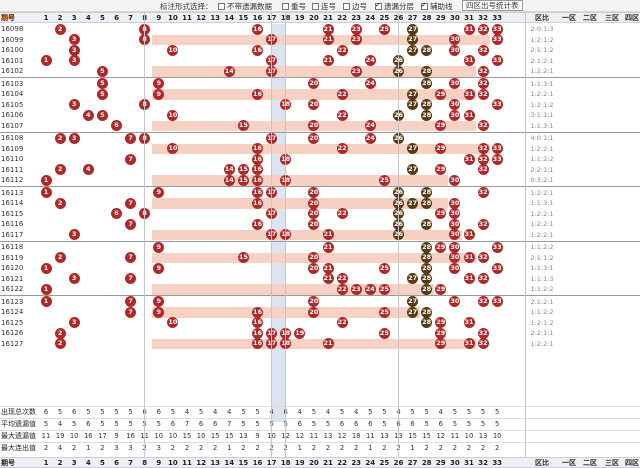 This screenshot has width=640, height=468. What do you see at coordinates (320, 94) in the screenshot?
I see `table-row: 16104 5 9 16 22 27 29 31 32 1:2:2:1` at bounding box center [320, 94].